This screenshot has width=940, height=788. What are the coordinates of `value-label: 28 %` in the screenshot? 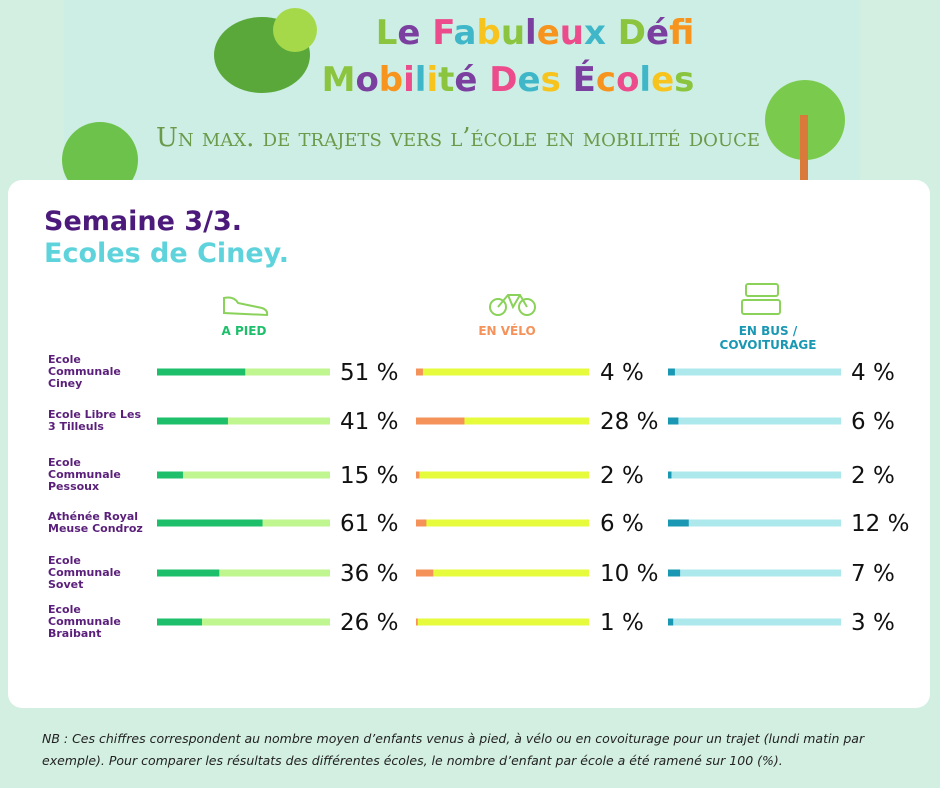 It's located at (629, 422).